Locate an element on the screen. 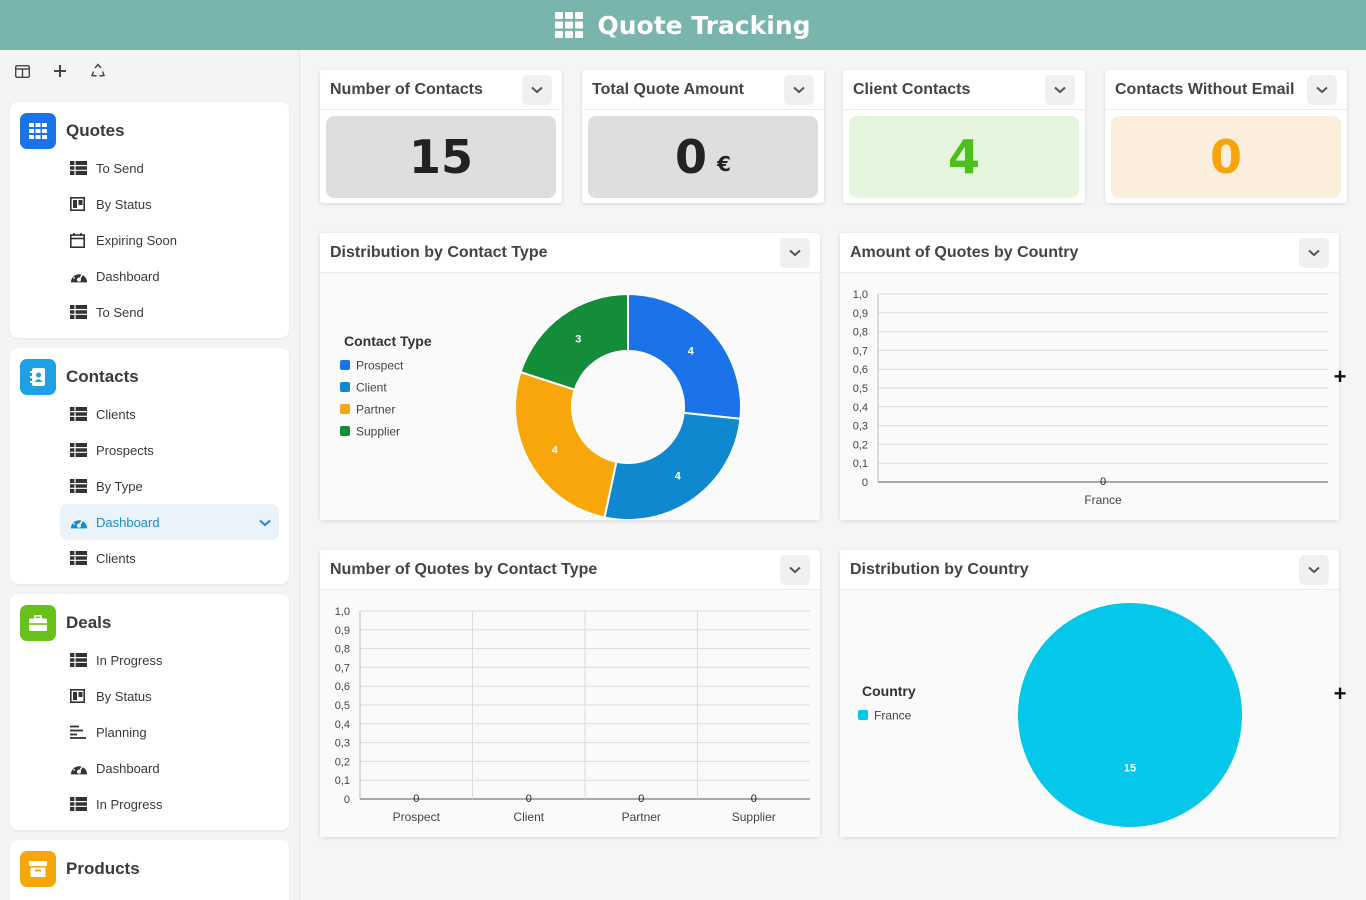 This screenshot has height=900, width=1366. group-header-contacts: Contacts is located at coordinates (149, 377).